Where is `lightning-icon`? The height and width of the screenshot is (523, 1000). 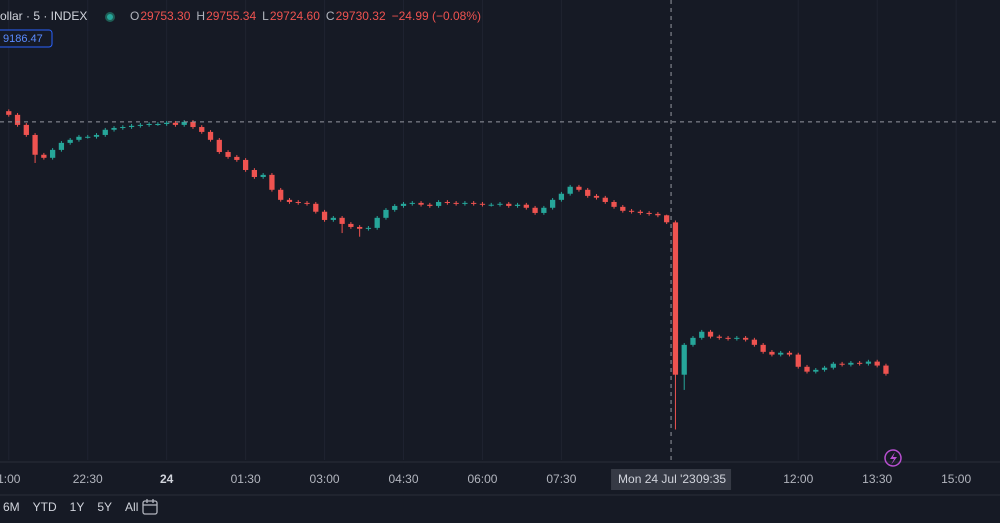
lightning-icon is located at coordinates (893, 458).